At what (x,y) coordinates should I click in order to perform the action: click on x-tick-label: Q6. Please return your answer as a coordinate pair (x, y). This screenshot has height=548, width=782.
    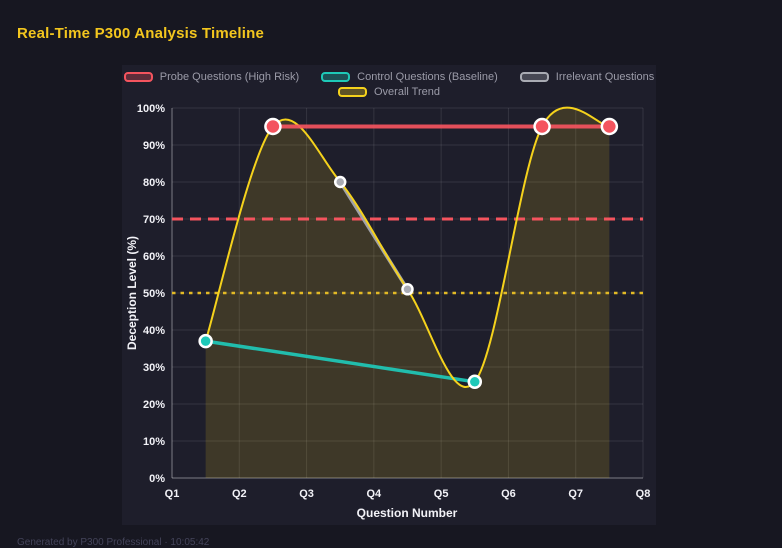
    Looking at the image, I should click on (508, 494).